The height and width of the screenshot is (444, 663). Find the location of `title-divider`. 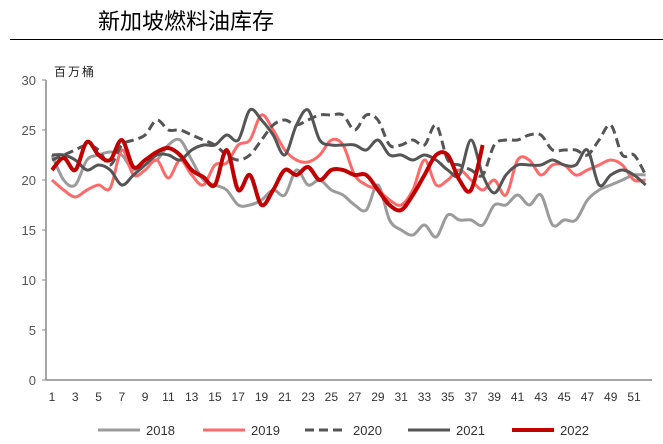

title-divider is located at coordinates (336, 39).